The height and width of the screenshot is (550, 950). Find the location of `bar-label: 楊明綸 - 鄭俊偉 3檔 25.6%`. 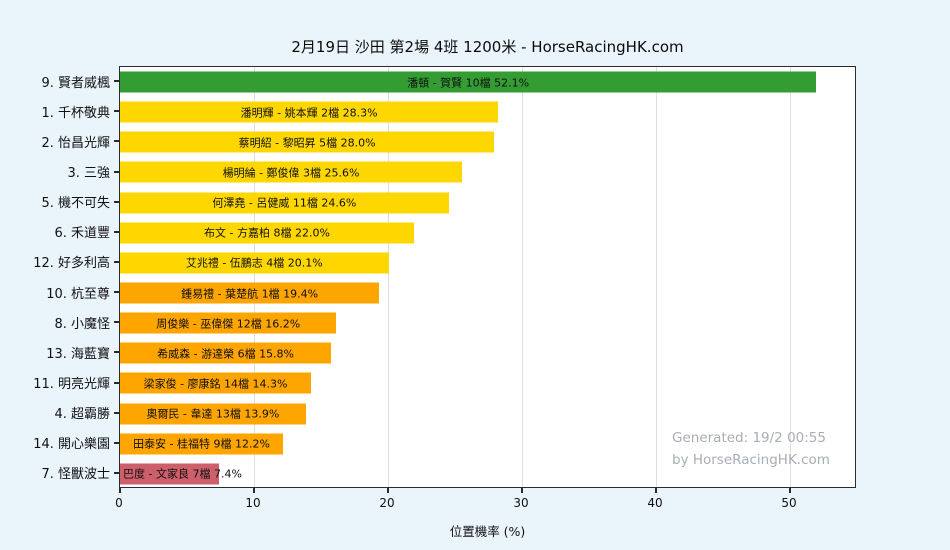

bar-label: 楊明綸 - 鄭俊偉 3檔 25.6% is located at coordinates (291, 173).